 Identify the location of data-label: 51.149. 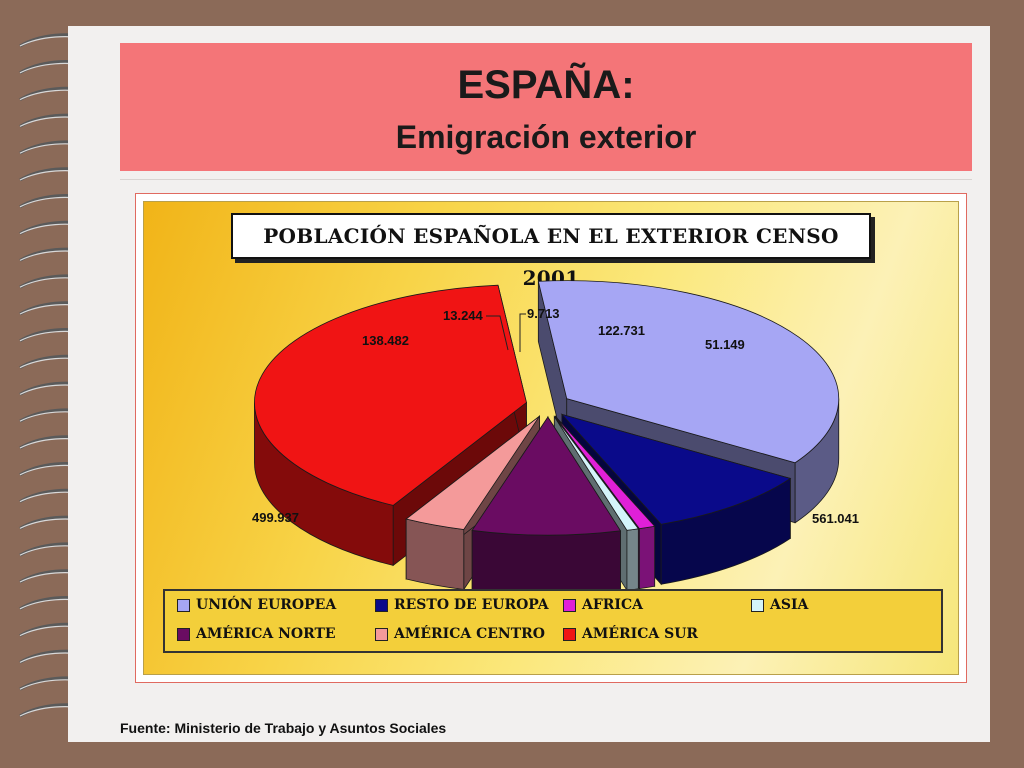
(725, 344).